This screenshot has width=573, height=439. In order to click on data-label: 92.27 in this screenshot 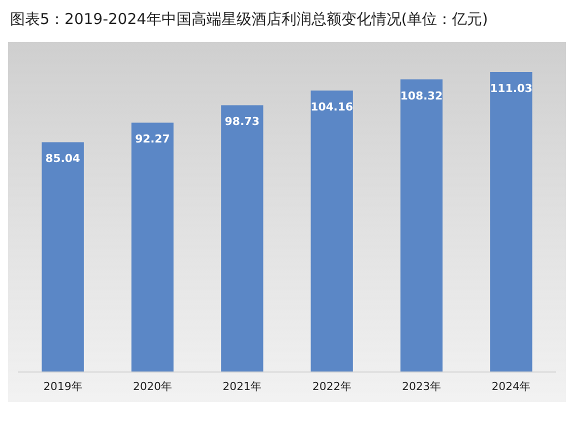, I will do `click(152, 139)`.